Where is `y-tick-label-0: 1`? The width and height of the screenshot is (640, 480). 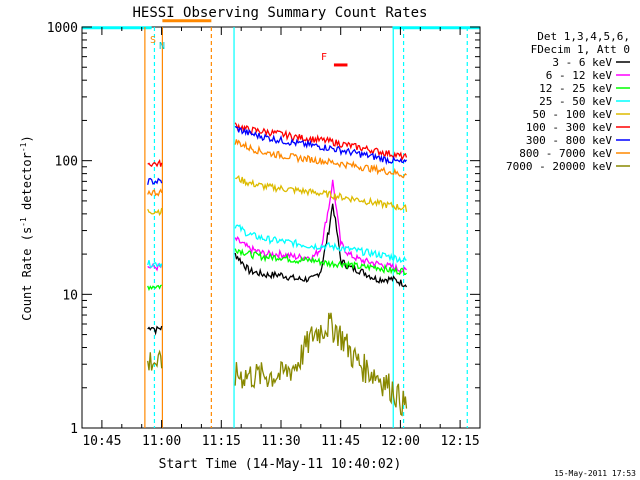
y-tick-label-0: 1 is located at coordinates (74, 429).